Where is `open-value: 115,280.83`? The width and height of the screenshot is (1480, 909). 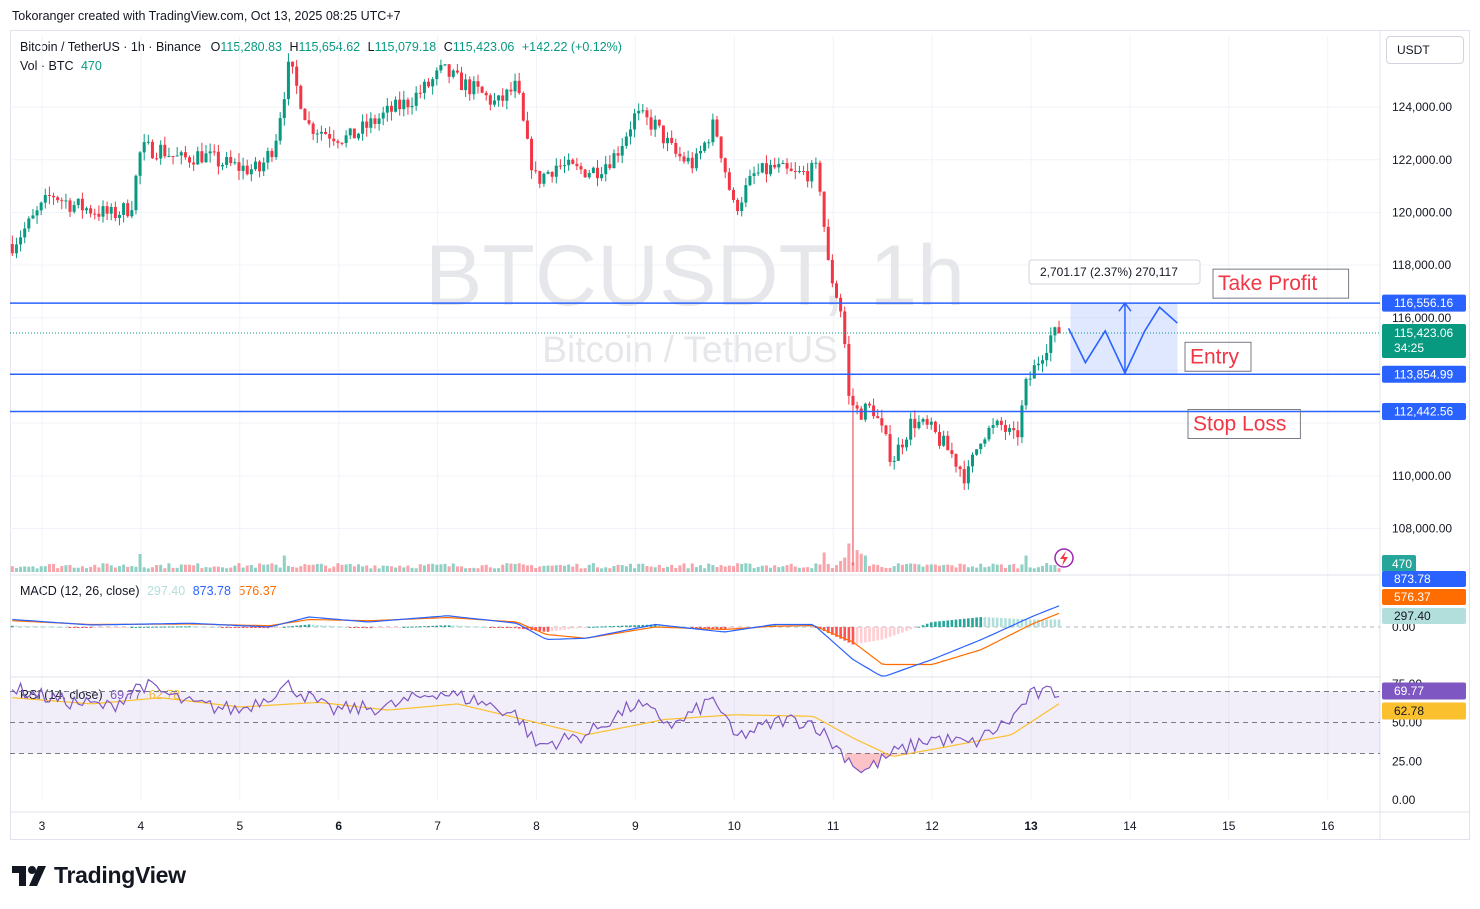
open-value: 115,280.83 is located at coordinates (251, 47).